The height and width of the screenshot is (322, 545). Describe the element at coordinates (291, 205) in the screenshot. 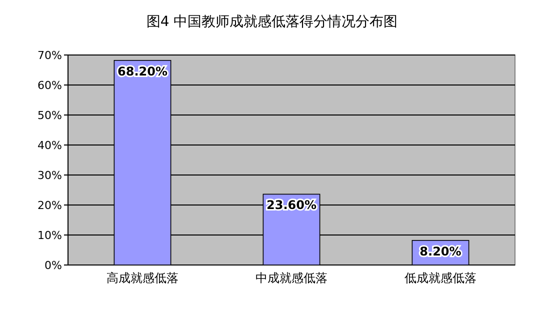

I see `data-label: 23.60%` at that location.